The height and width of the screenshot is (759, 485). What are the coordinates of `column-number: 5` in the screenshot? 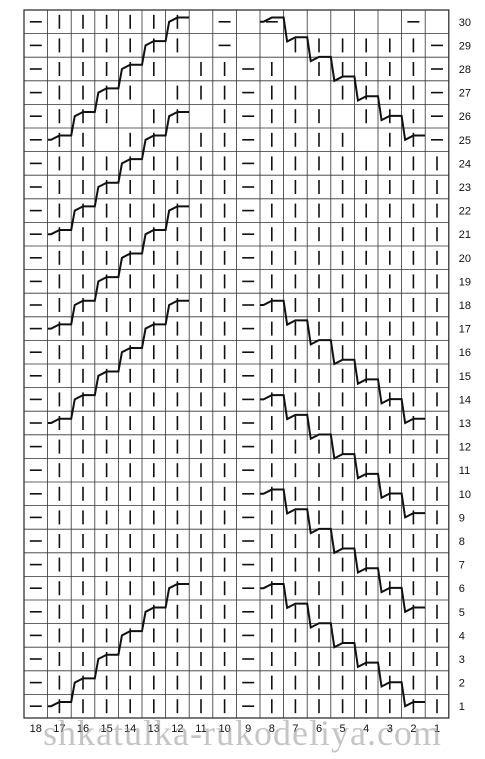 It's located at (343, 729).